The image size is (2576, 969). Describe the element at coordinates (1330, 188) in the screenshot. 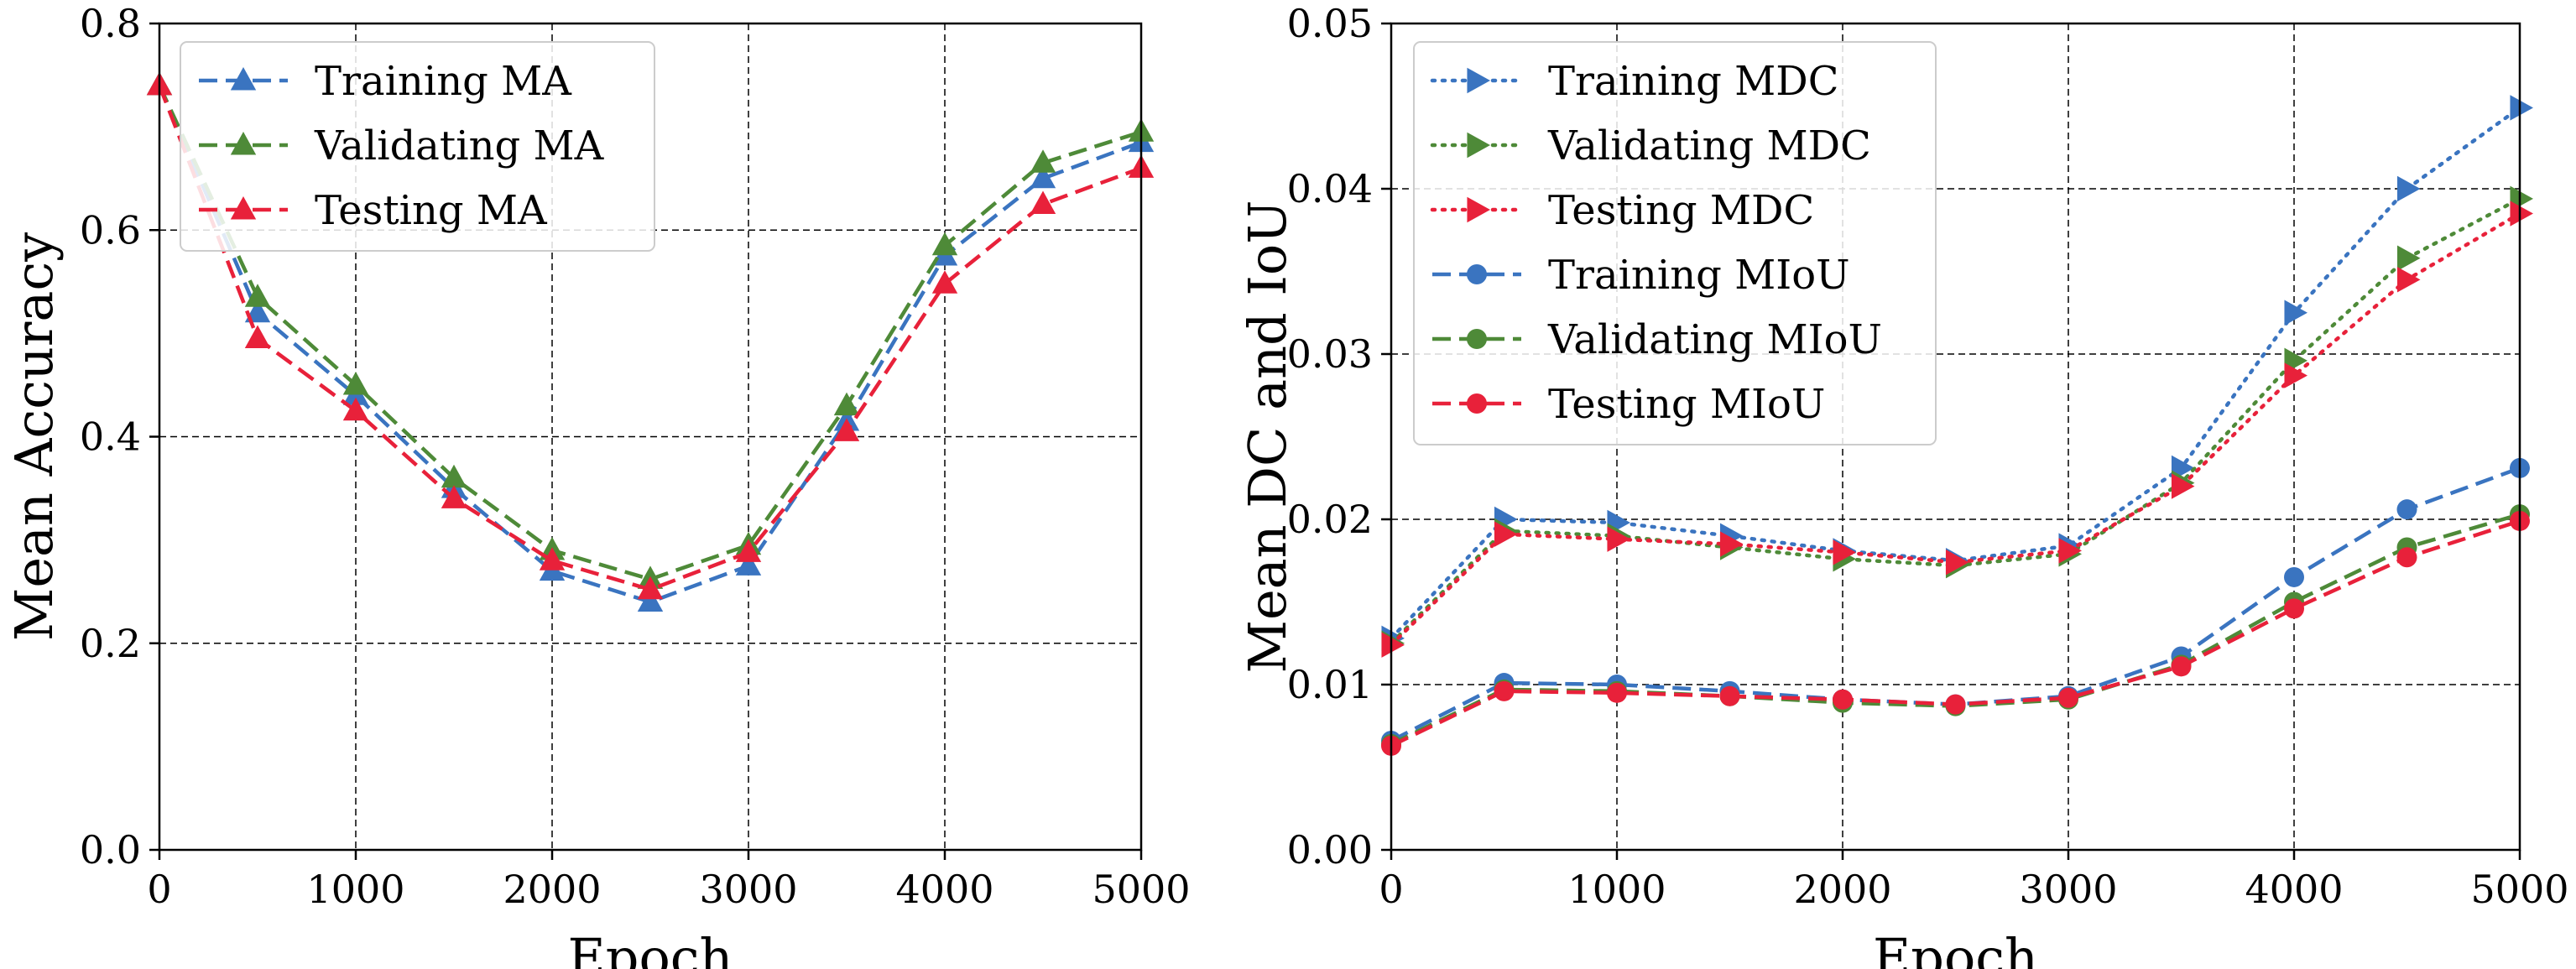

I see `y-tick-label: 0.04` at that location.